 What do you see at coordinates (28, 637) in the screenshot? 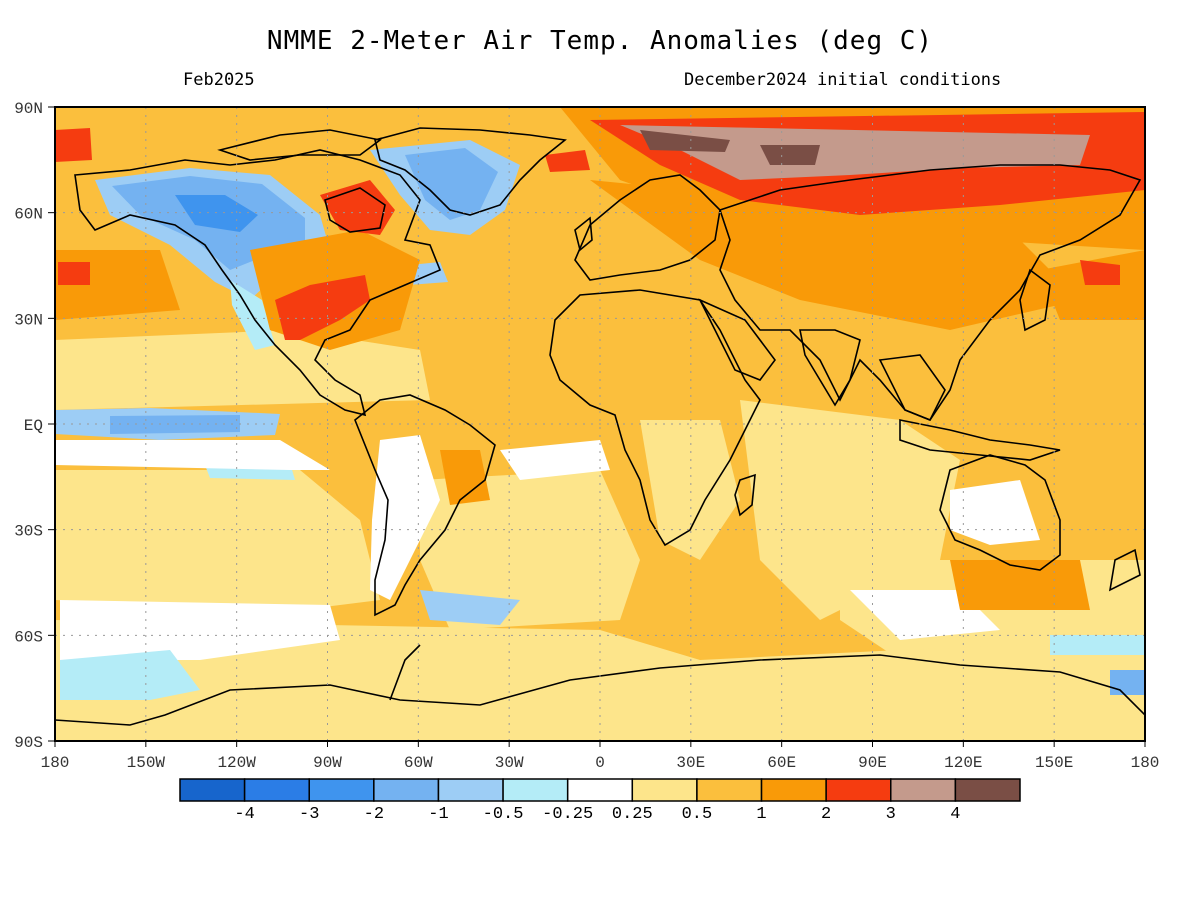
I see `lat-tick-label: 60S` at bounding box center [28, 637].